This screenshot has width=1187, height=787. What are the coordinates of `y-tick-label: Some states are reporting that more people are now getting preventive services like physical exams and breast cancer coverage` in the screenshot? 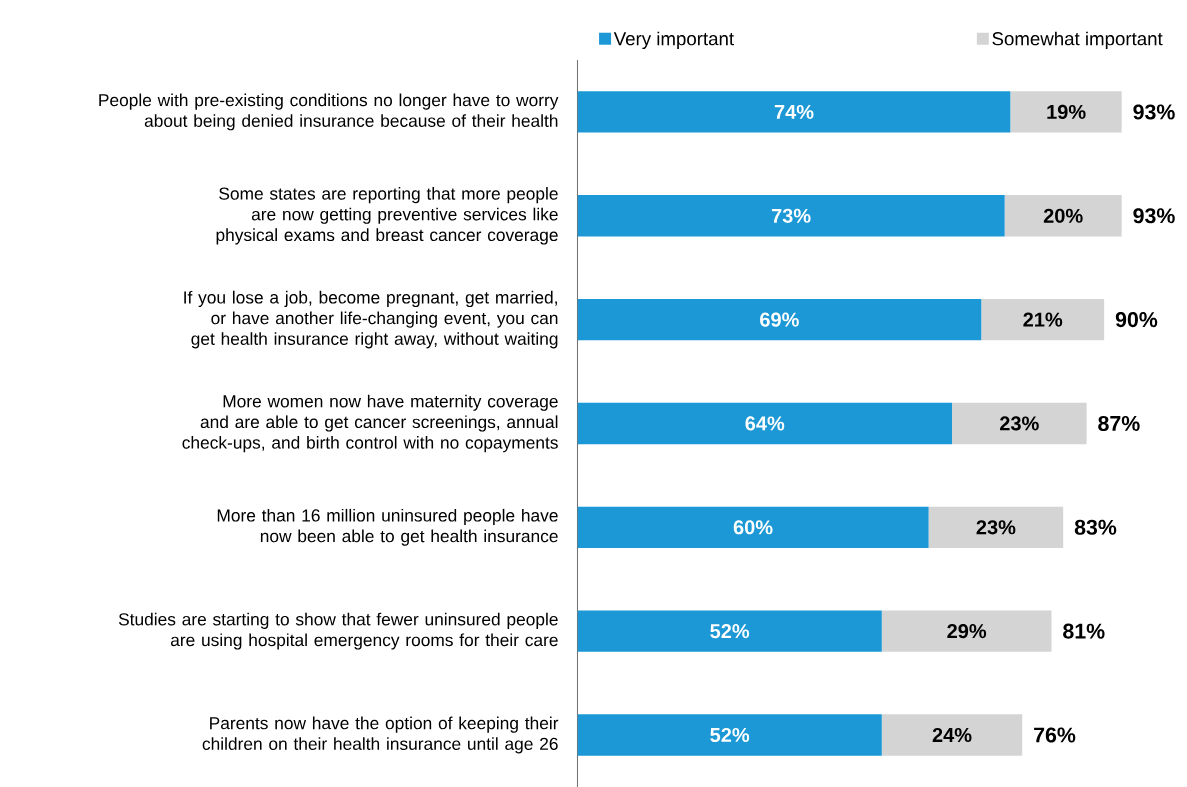 It's located at (387, 216).